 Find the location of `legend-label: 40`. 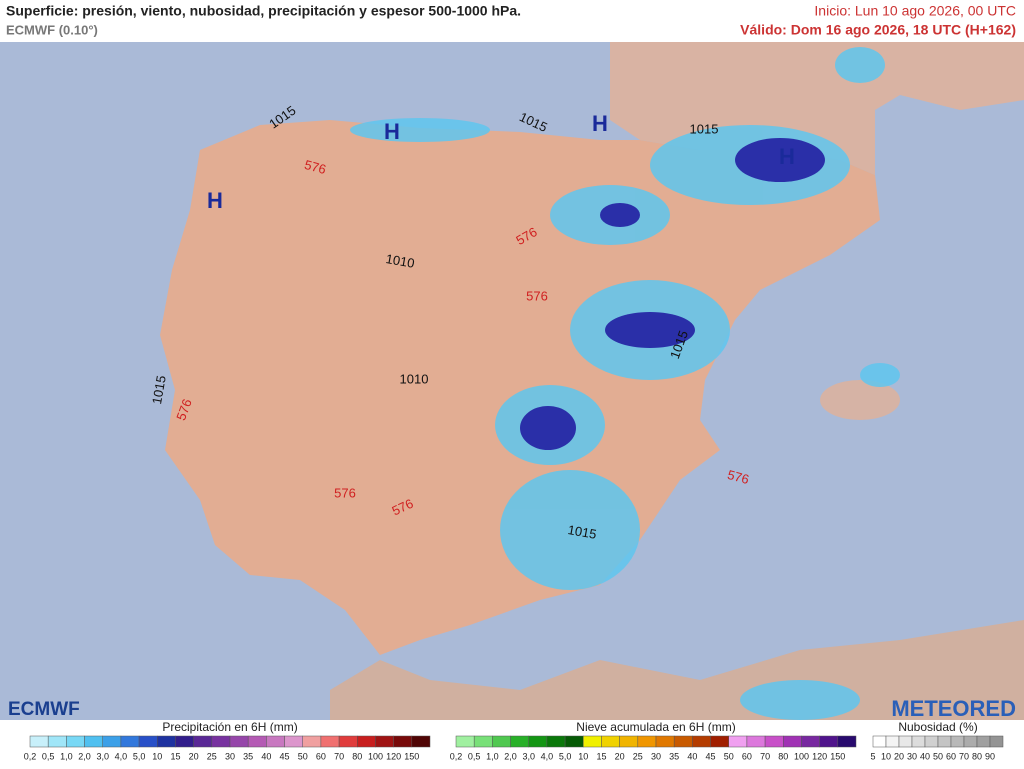

legend-label: 40 is located at coordinates (925, 756).